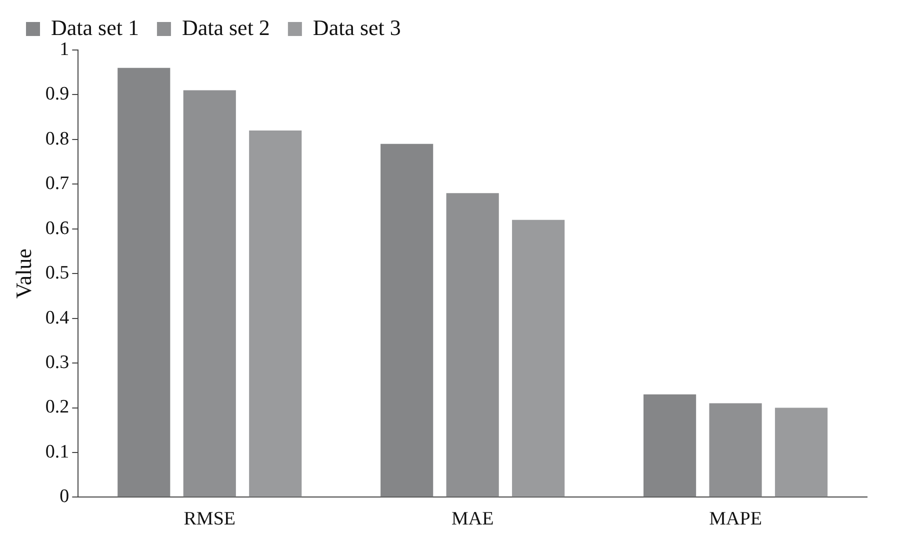  I want to click on x-tick-label: MAPE, so click(735, 519).